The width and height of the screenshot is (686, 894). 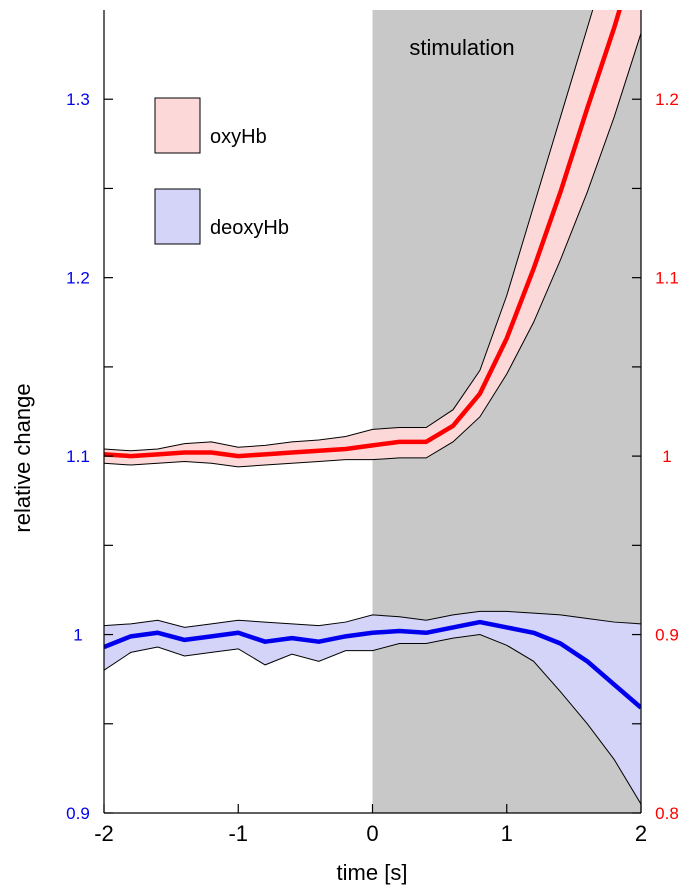 What do you see at coordinates (667, 813) in the screenshot?
I see `y-right-tick-label: 0.8` at bounding box center [667, 813].